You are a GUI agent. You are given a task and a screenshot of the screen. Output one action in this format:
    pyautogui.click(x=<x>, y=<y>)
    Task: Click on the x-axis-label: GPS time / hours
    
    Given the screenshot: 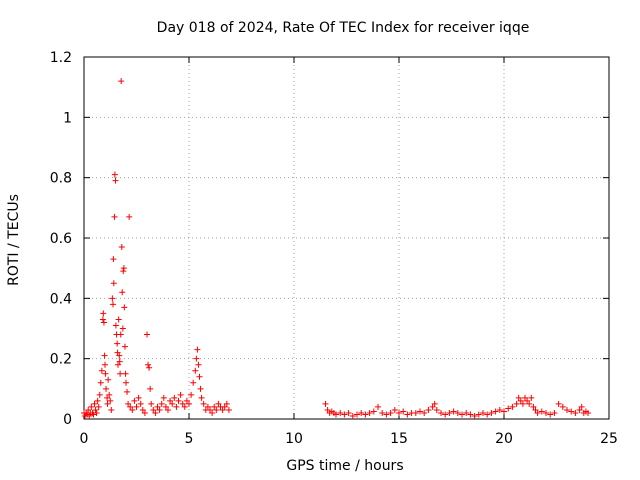 What is the action you would take?
    pyautogui.click(x=344, y=466)
    